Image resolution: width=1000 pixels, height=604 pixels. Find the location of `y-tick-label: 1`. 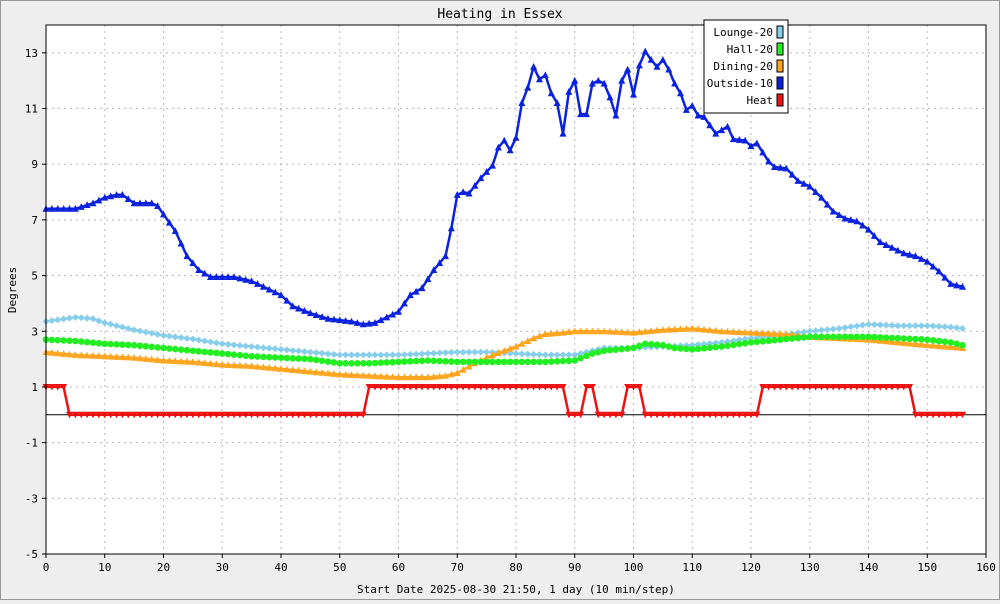

y-tick-label: 1 is located at coordinates (34, 387).